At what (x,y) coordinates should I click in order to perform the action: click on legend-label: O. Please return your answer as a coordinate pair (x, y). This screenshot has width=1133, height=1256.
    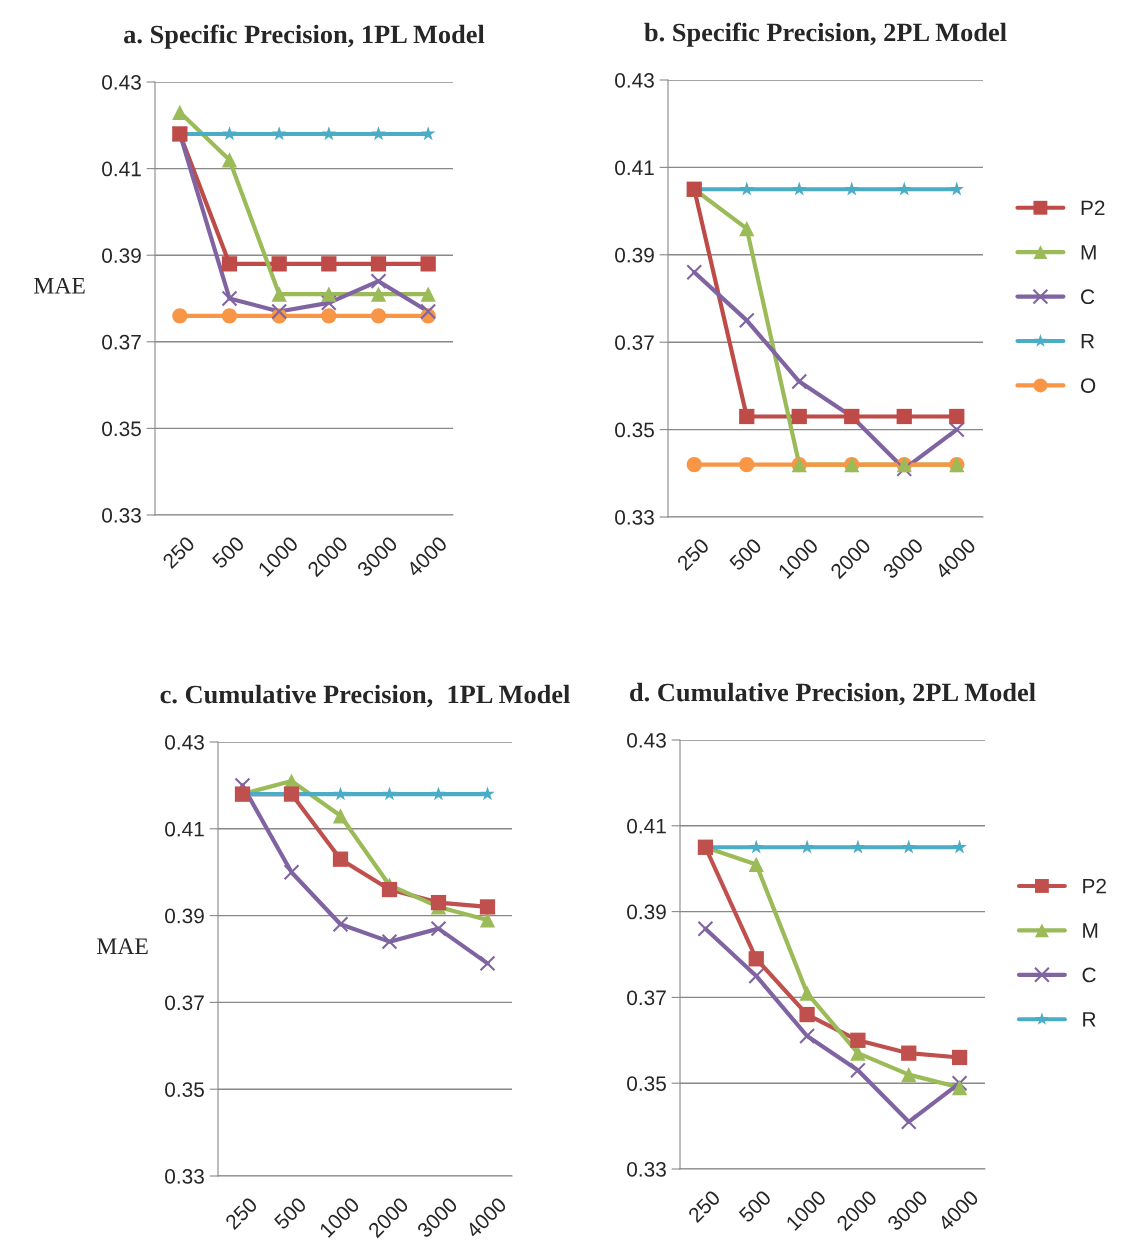
    Looking at the image, I should click on (1088, 385).